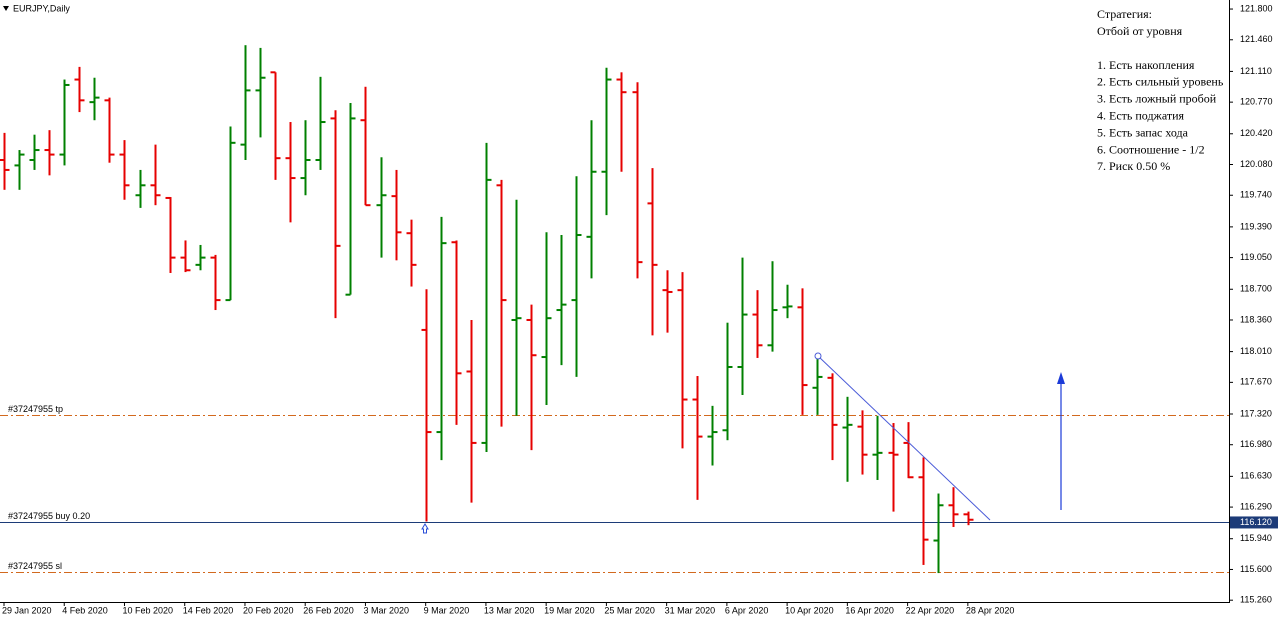 Image resolution: width=1280 pixels, height=622 pixels. Describe the element at coordinates (147, 610) in the screenshot. I see `x-tick-label: 10 Feb 2020` at that location.